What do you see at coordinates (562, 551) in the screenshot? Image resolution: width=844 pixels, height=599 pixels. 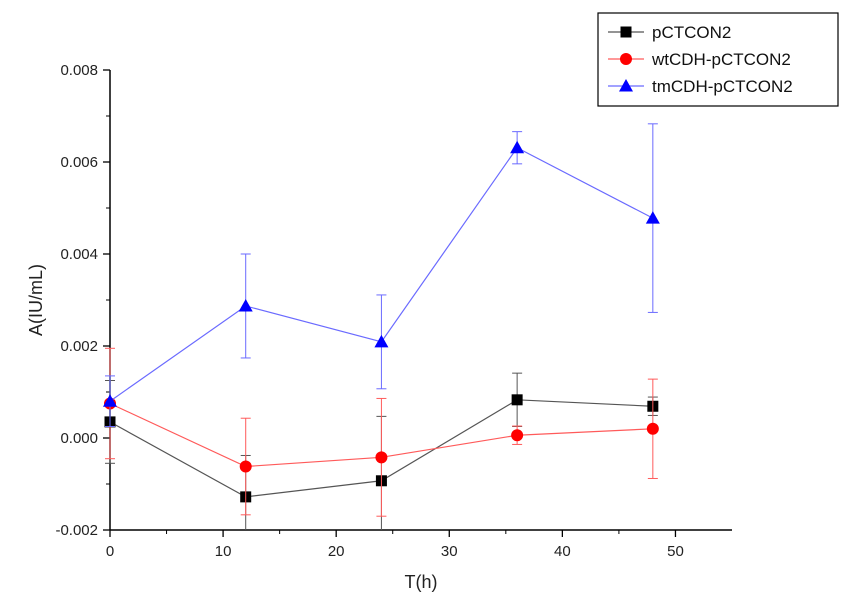 I see `x-tick-label: 40` at bounding box center [562, 551].